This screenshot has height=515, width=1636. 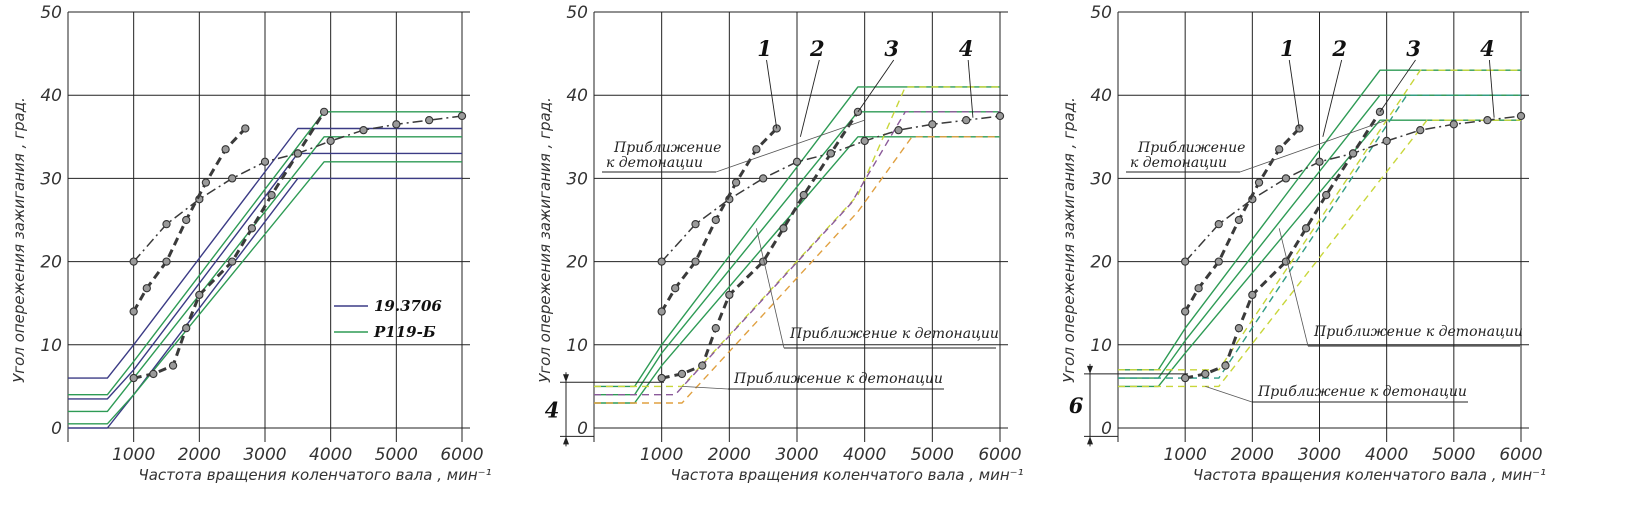 I want to click on legend: 19.3706 Р119-Б, so click(x=388, y=319).